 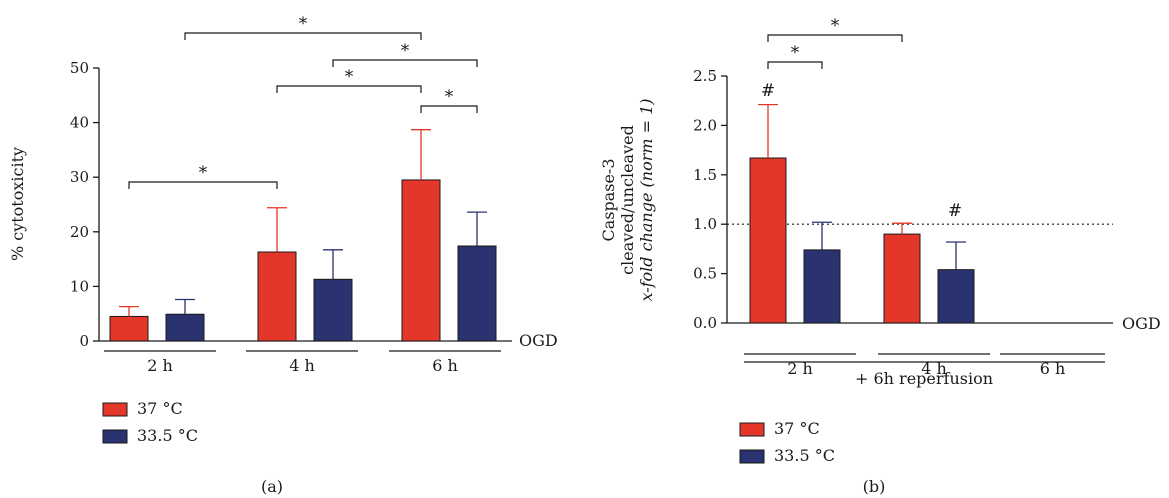 What do you see at coordinates (934, 368) in the screenshot?
I see `panel-b-category-label: 4 h` at bounding box center [934, 368].